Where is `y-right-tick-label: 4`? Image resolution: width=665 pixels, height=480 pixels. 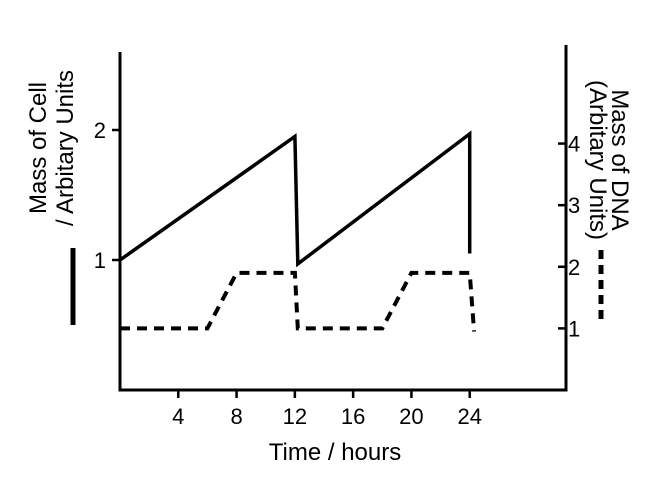
y-right-tick-label: 4 is located at coordinates (574, 144).